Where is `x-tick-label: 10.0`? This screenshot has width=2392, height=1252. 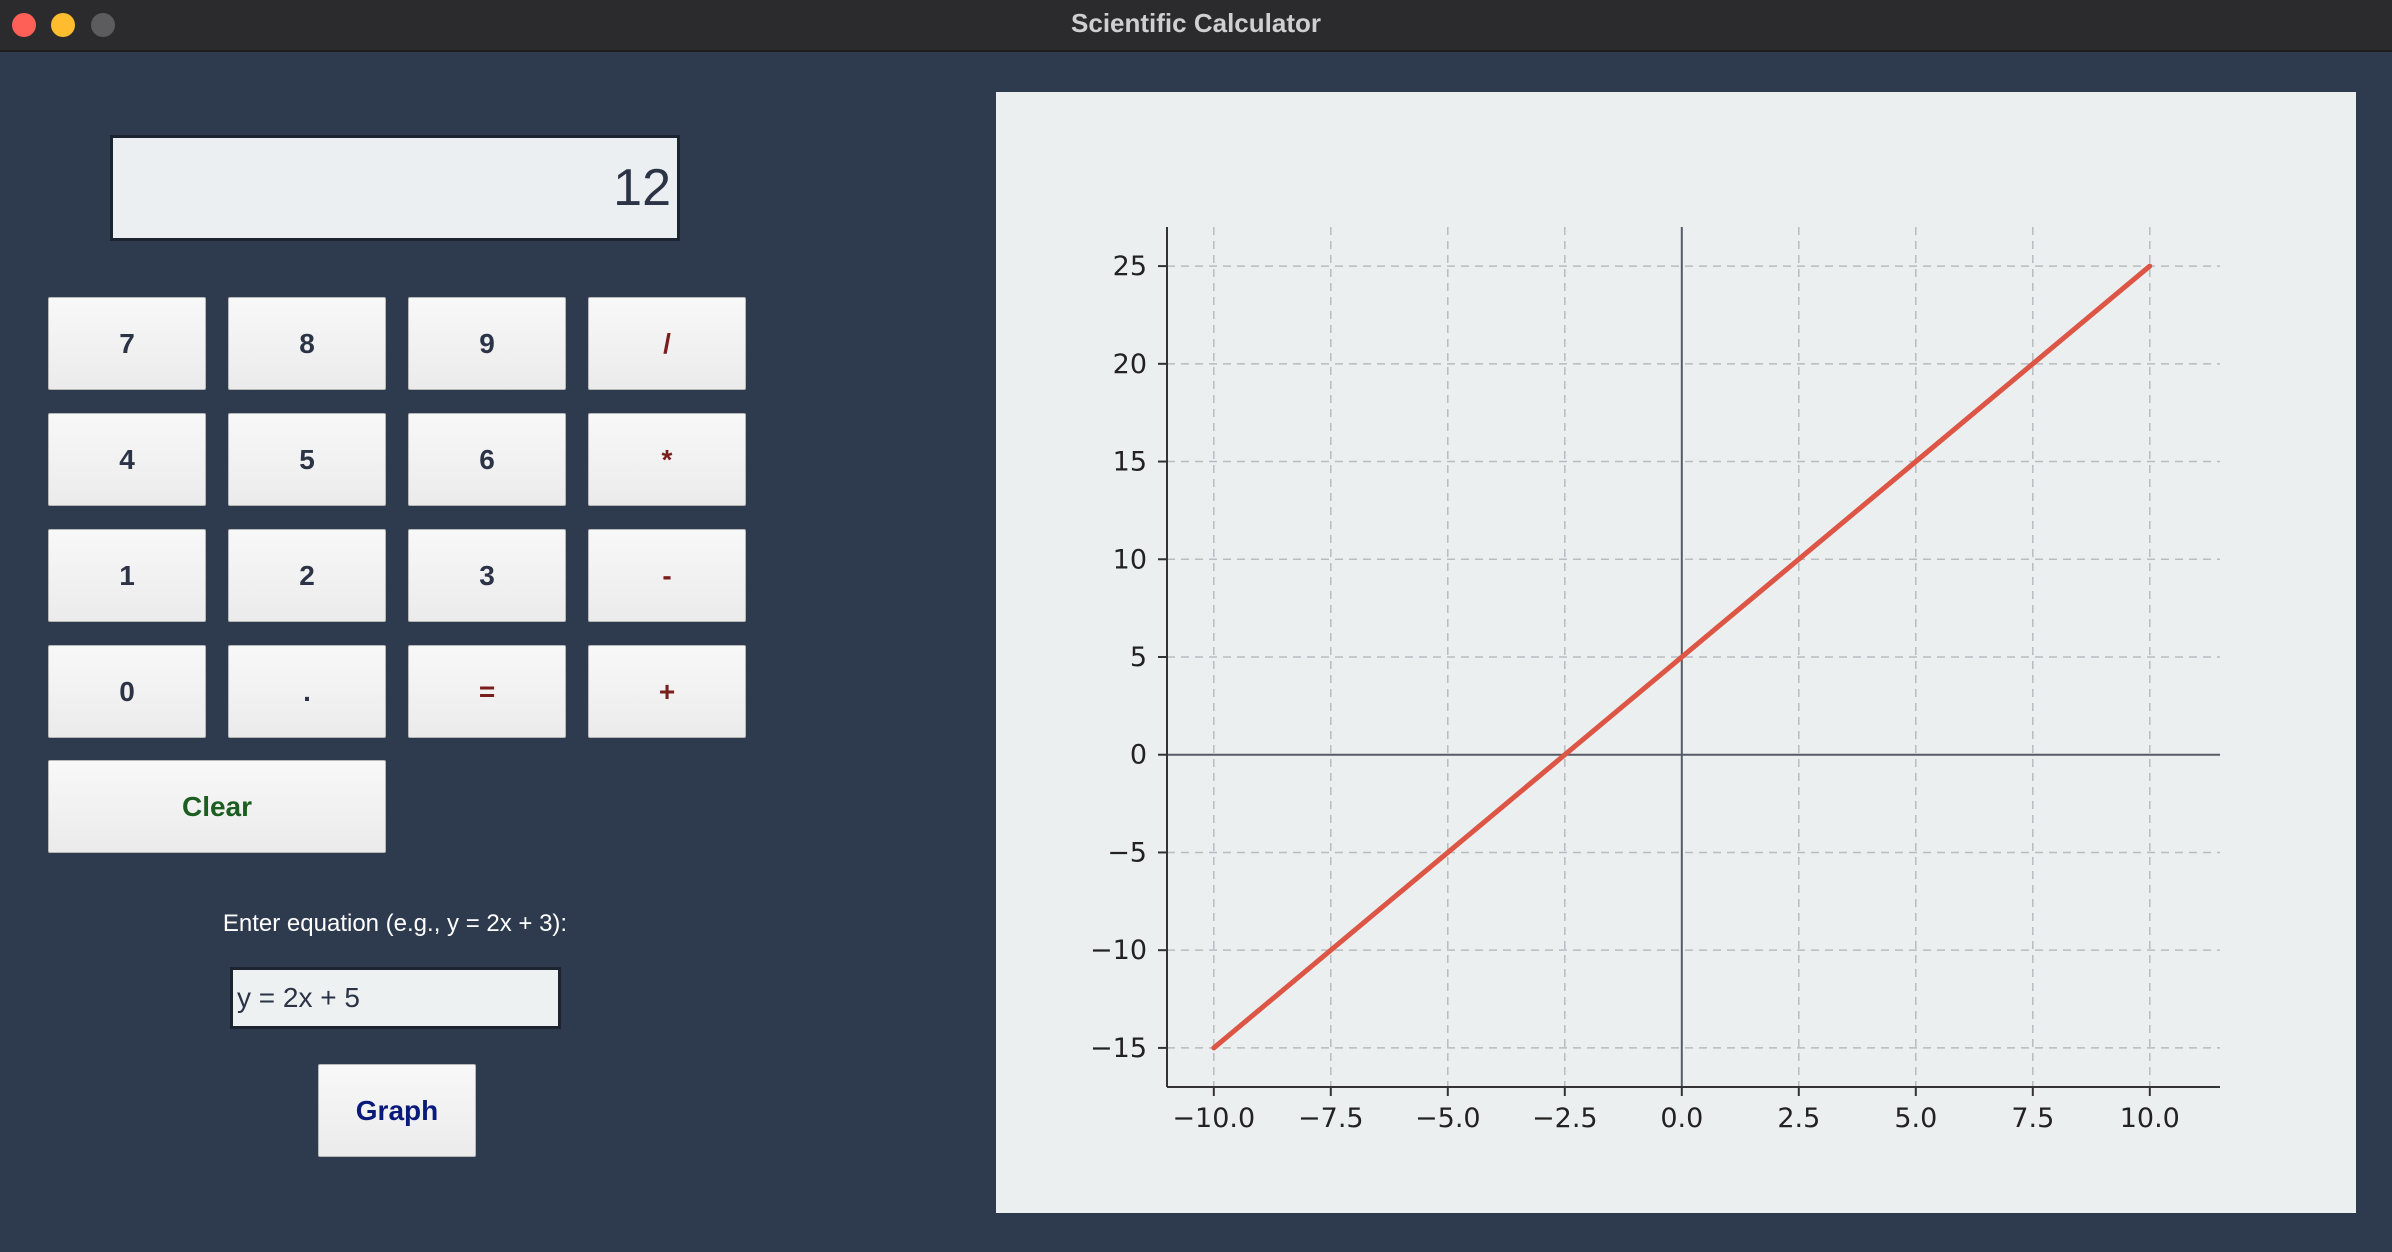
x-tick-label: 10.0 is located at coordinates (2150, 1118).